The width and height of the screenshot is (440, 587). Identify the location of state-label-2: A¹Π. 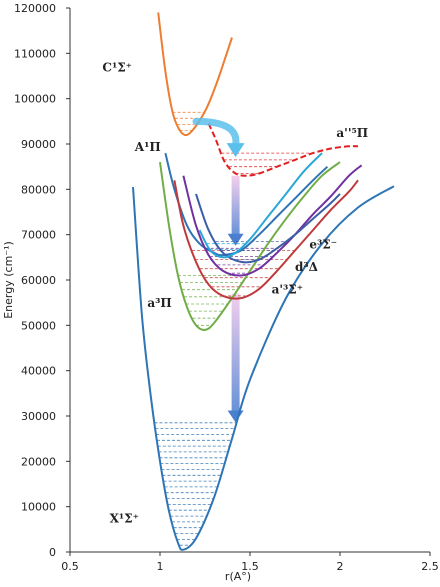
(147, 147).